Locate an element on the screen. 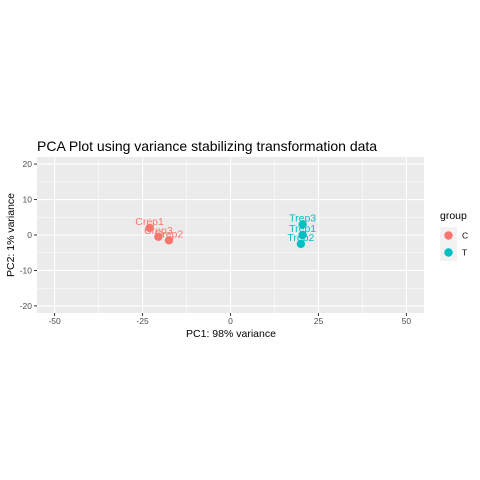  x-tick-label: -25 is located at coordinates (142, 321).